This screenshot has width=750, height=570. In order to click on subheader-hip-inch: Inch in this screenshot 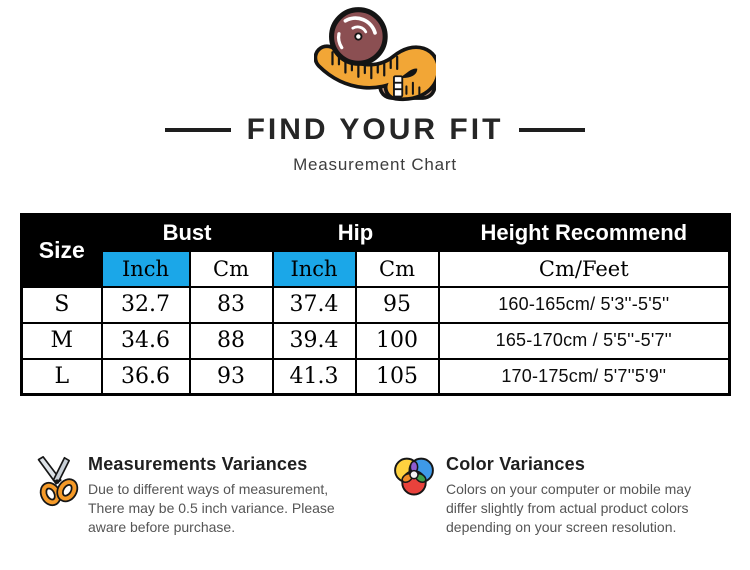, I will do `click(314, 268)`.